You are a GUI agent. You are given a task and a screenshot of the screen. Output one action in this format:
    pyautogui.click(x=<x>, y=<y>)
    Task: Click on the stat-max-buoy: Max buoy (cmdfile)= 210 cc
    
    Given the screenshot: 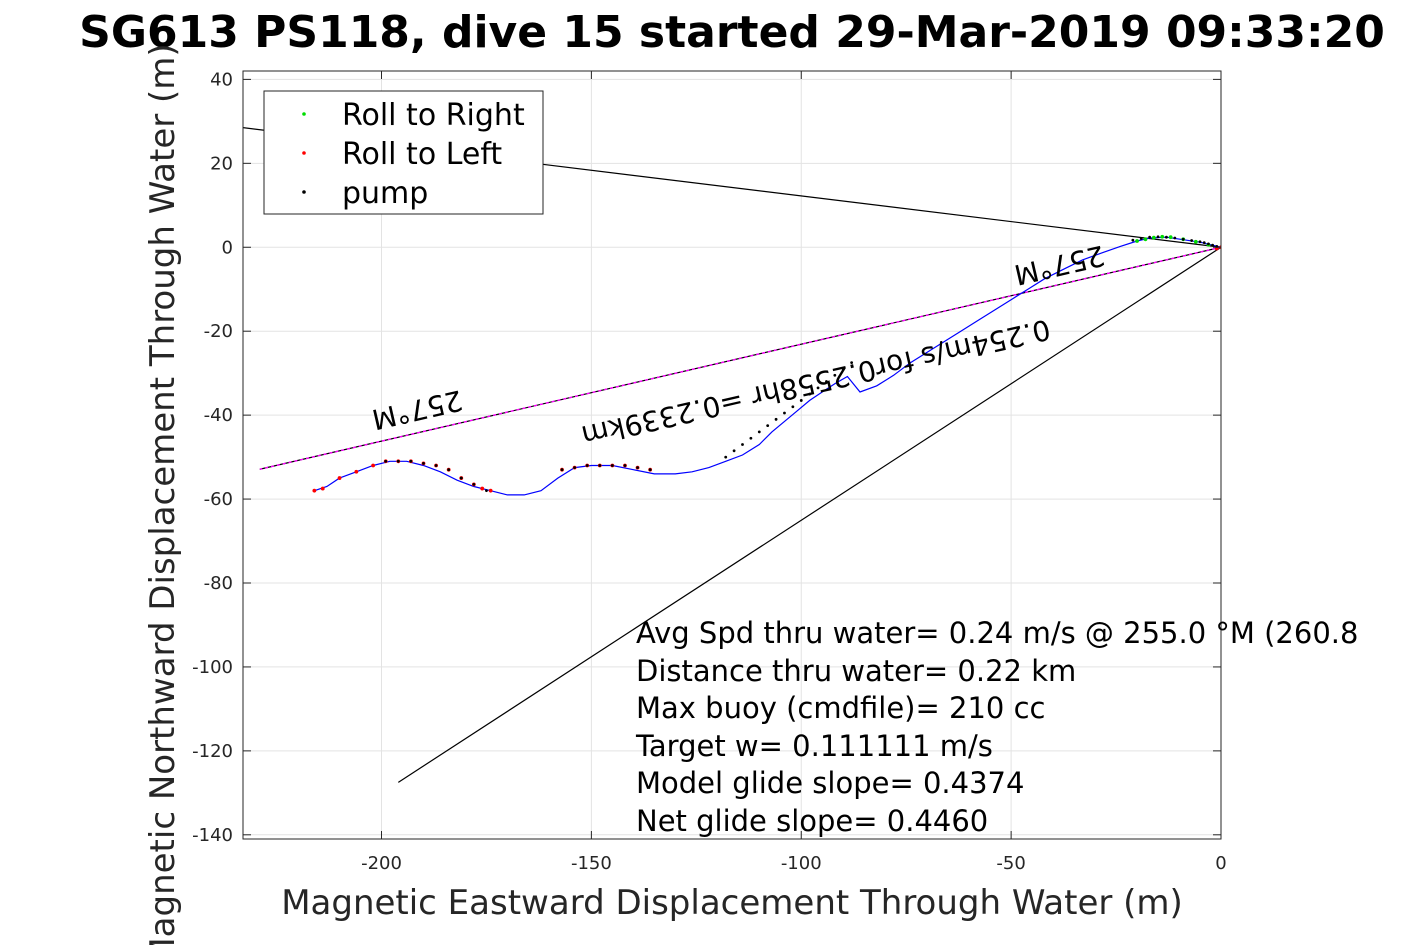 What is the action you would take?
    pyautogui.click(x=840, y=708)
    